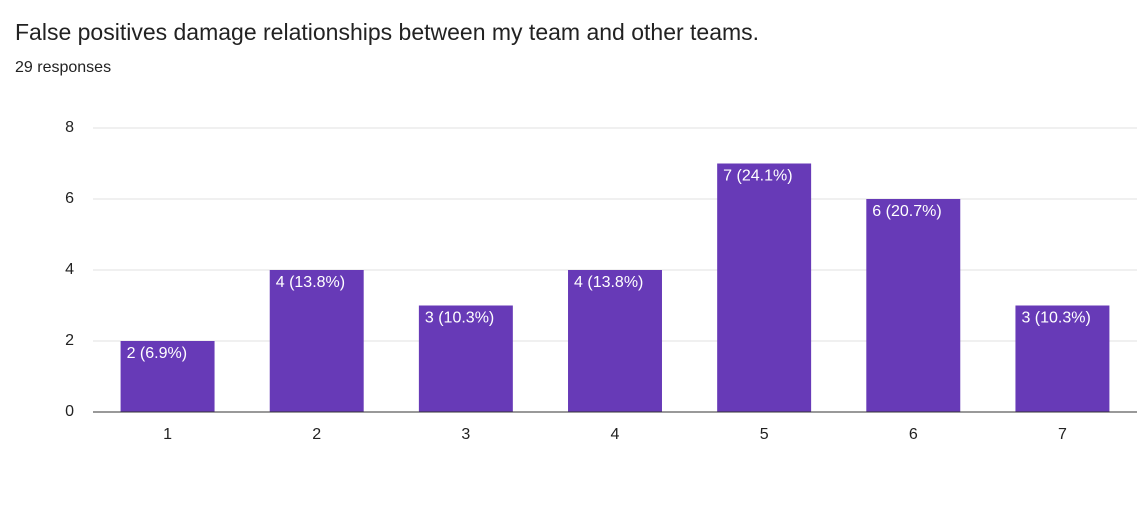  Describe the element at coordinates (69, 127) in the screenshot. I see `y-tick-label: 8` at that location.